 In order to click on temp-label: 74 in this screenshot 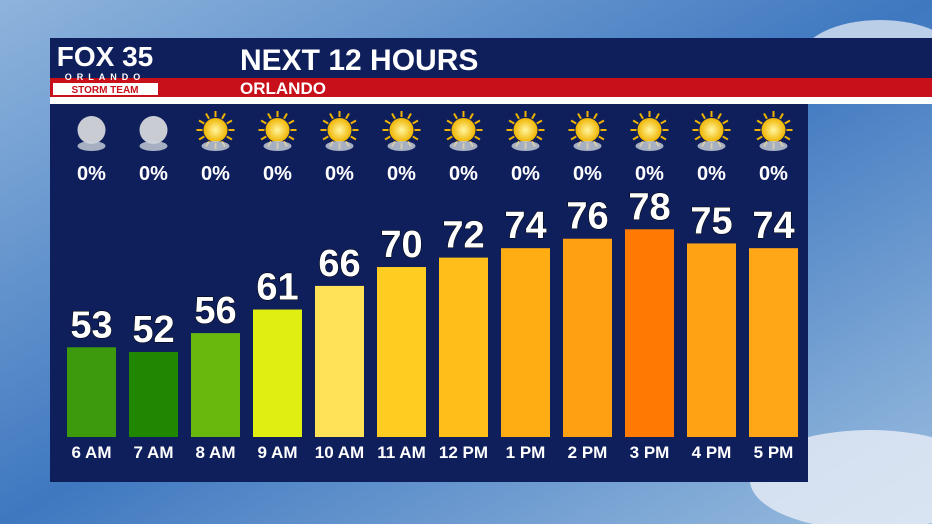, I will do `click(773, 226)`.